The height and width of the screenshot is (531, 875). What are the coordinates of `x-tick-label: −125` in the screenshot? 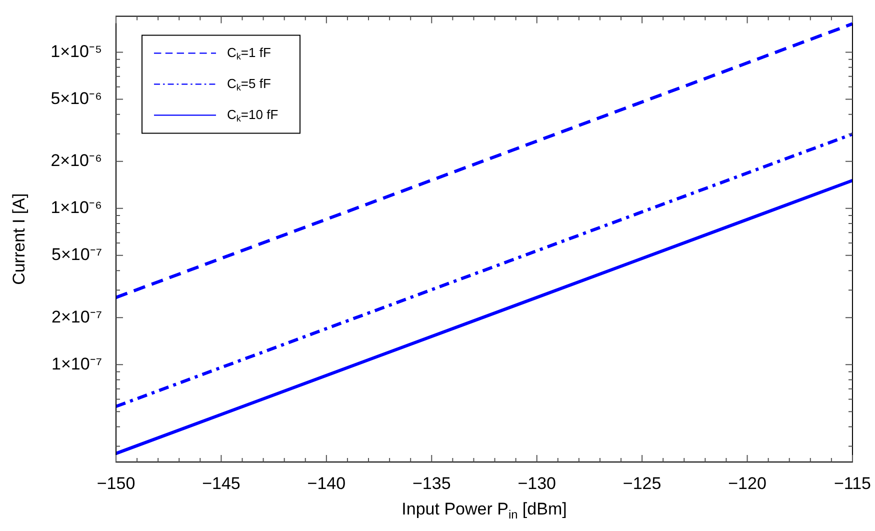 It's located at (642, 483).